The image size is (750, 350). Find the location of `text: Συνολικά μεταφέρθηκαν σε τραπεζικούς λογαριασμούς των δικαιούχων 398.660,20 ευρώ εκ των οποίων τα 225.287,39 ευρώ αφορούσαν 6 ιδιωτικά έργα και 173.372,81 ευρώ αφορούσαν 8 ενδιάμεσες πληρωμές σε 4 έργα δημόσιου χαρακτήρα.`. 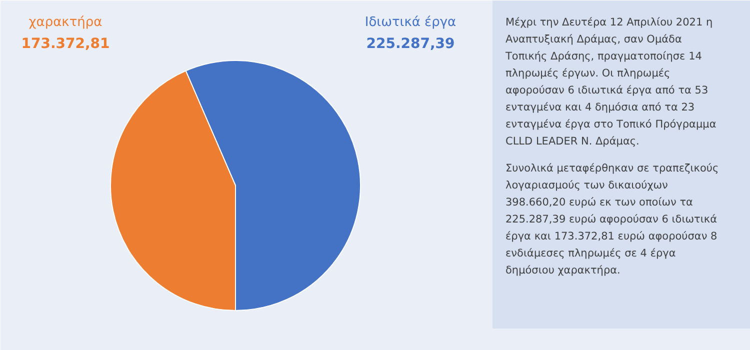

text: Συνολικά μεταφέρθηκαν σε τραπεζικούς λογαριασμούς των δικαιούχων 398.660,20 ευρώ εκ των οποίων τα 225.287,39 ευρώ αφορούσαν 6 ιδιωτικά έργα και 173.372,81 ευρώ αφορούσαν 8 ενδιάμεσες πληρωμές σε 4 έργα δημόσιου χαρακτήρα. is located at coordinates (612, 219).